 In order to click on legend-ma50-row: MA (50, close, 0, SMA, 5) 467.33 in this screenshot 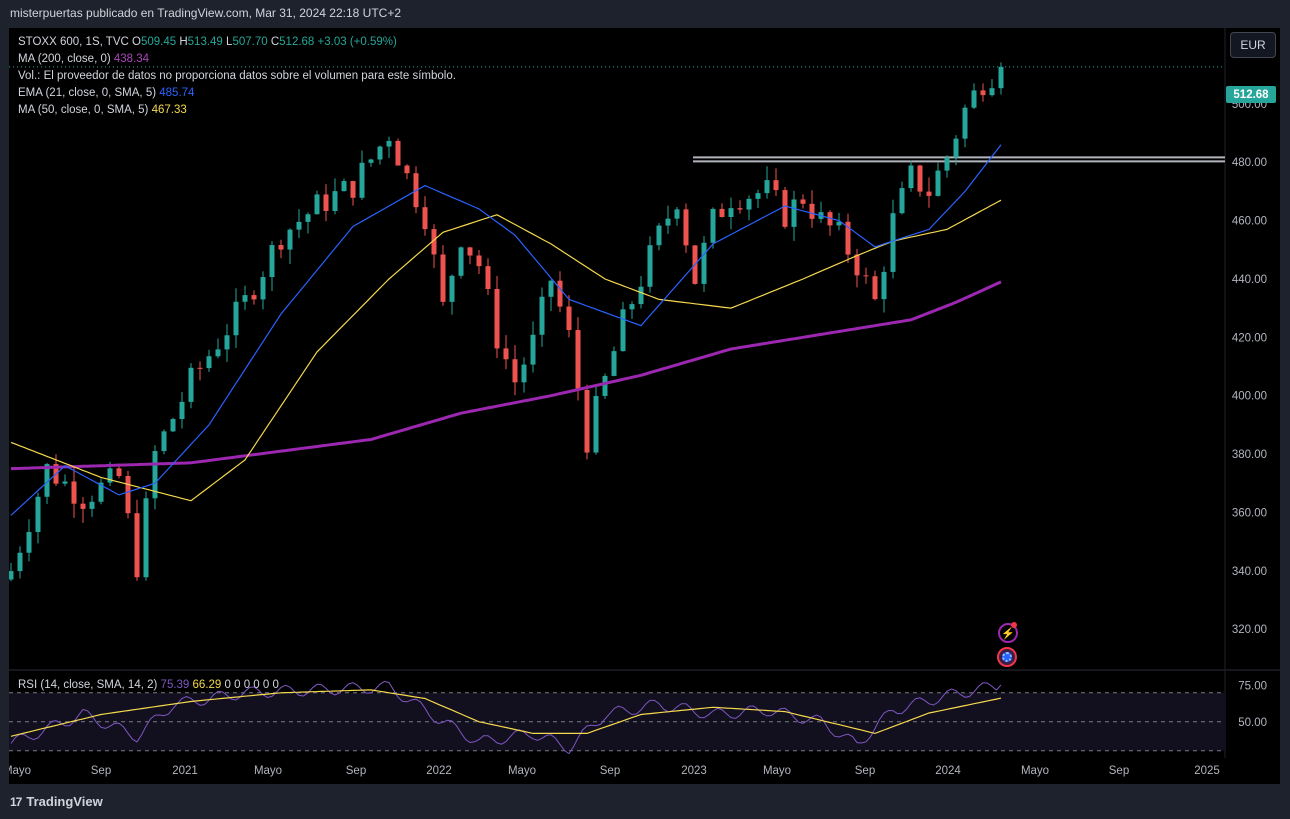, I will do `click(237, 110)`.